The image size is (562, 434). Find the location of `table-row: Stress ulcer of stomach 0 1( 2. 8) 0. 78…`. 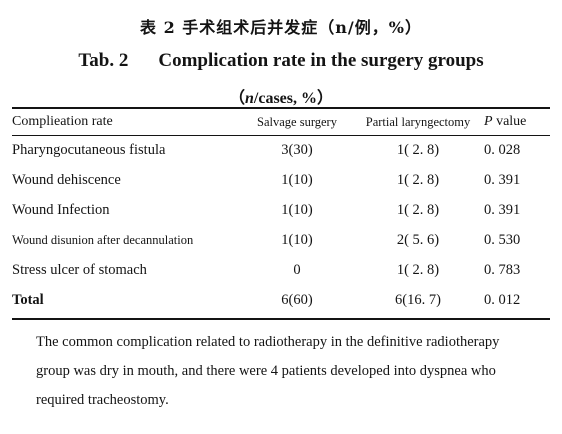

table-row: Stress ulcer of stomach 0 1( 2. 8) 0. 78… is located at coordinates (281, 270).